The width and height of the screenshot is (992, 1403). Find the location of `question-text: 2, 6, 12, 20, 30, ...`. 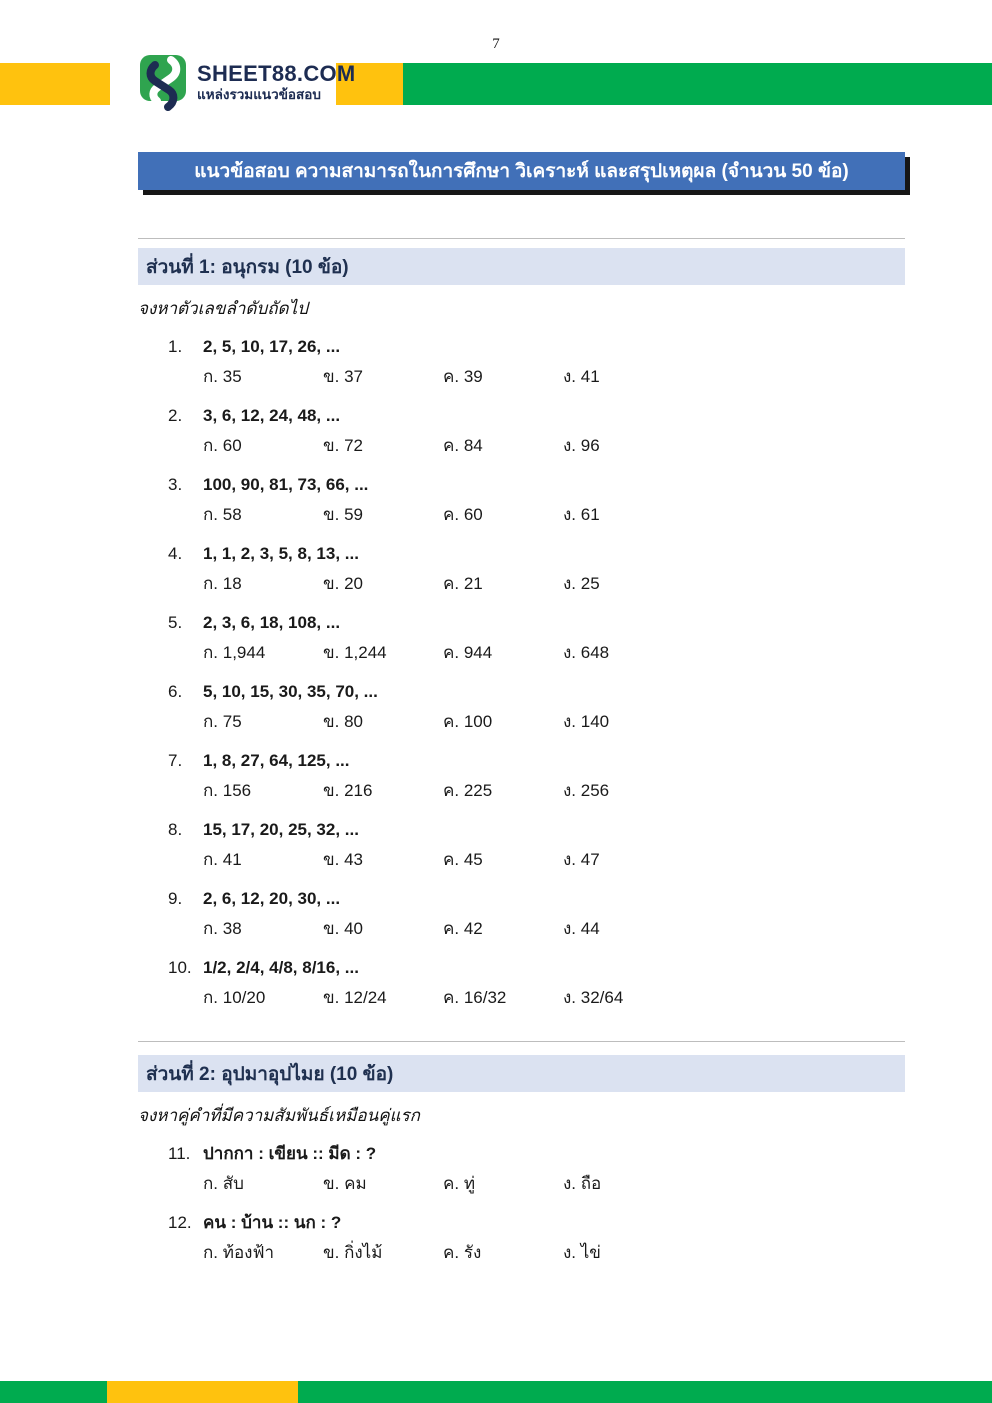

question-text: 2, 6, 12, 20, 30, ... is located at coordinates (272, 898).